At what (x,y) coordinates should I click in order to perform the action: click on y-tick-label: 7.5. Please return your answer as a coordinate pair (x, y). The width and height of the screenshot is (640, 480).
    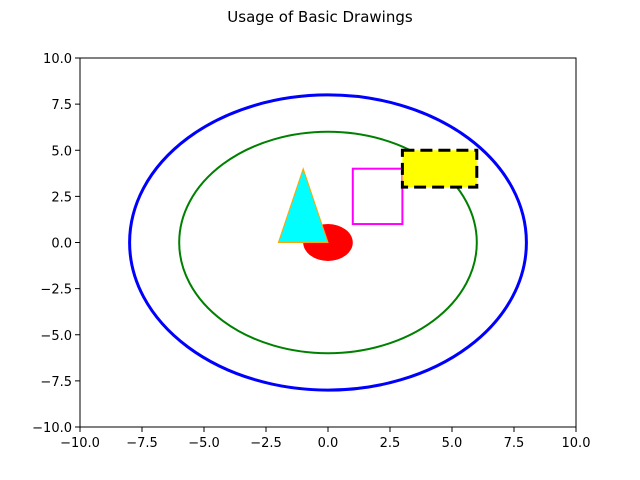
    Looking at the image, I should click on (61, 105).